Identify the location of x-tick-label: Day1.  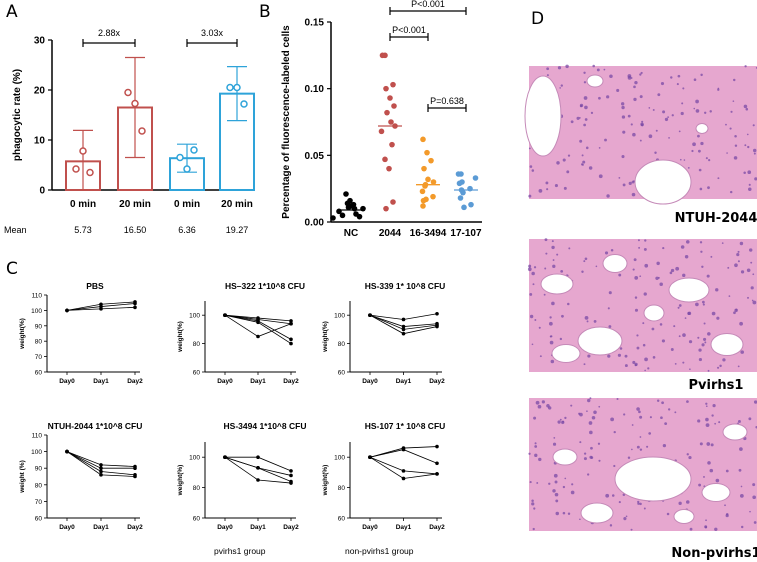
(101, 527).